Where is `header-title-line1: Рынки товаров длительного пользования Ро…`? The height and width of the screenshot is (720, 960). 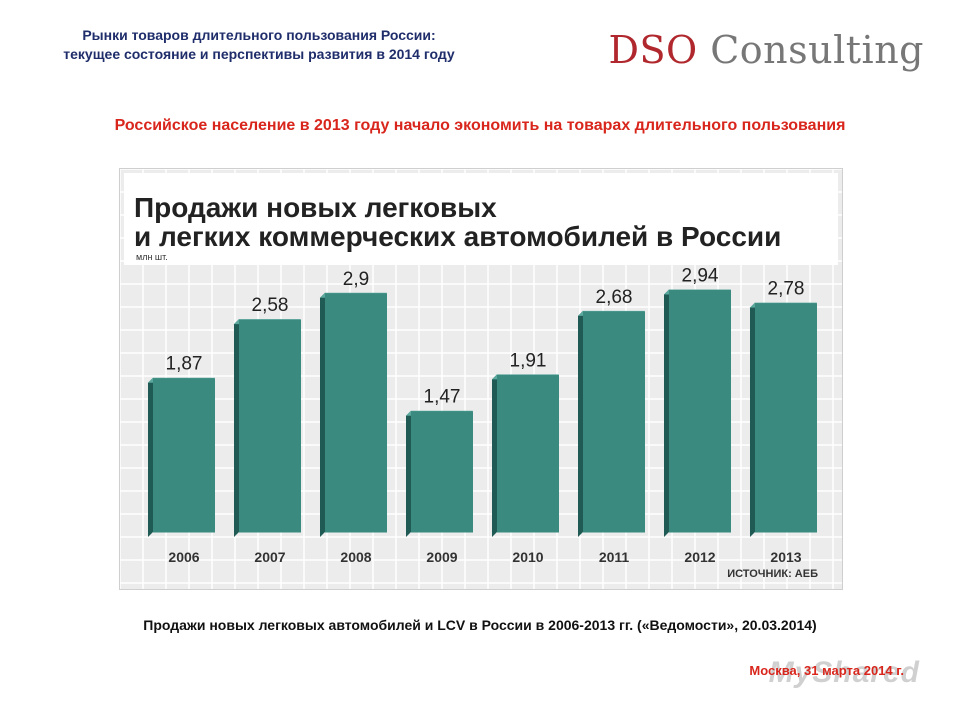 header-title-line1: Рынки товаров длительного пользования Ро… is located at coordinates (259, 35).